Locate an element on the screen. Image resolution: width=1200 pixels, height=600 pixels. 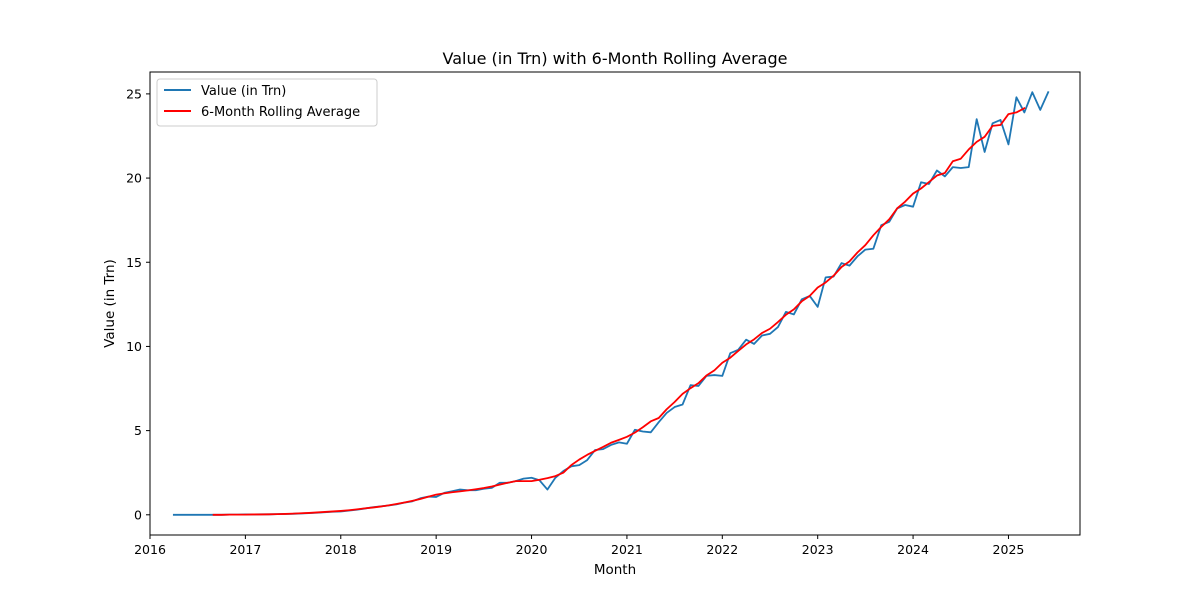
y-tick-label: 25 is located at coordinates (134, 93).